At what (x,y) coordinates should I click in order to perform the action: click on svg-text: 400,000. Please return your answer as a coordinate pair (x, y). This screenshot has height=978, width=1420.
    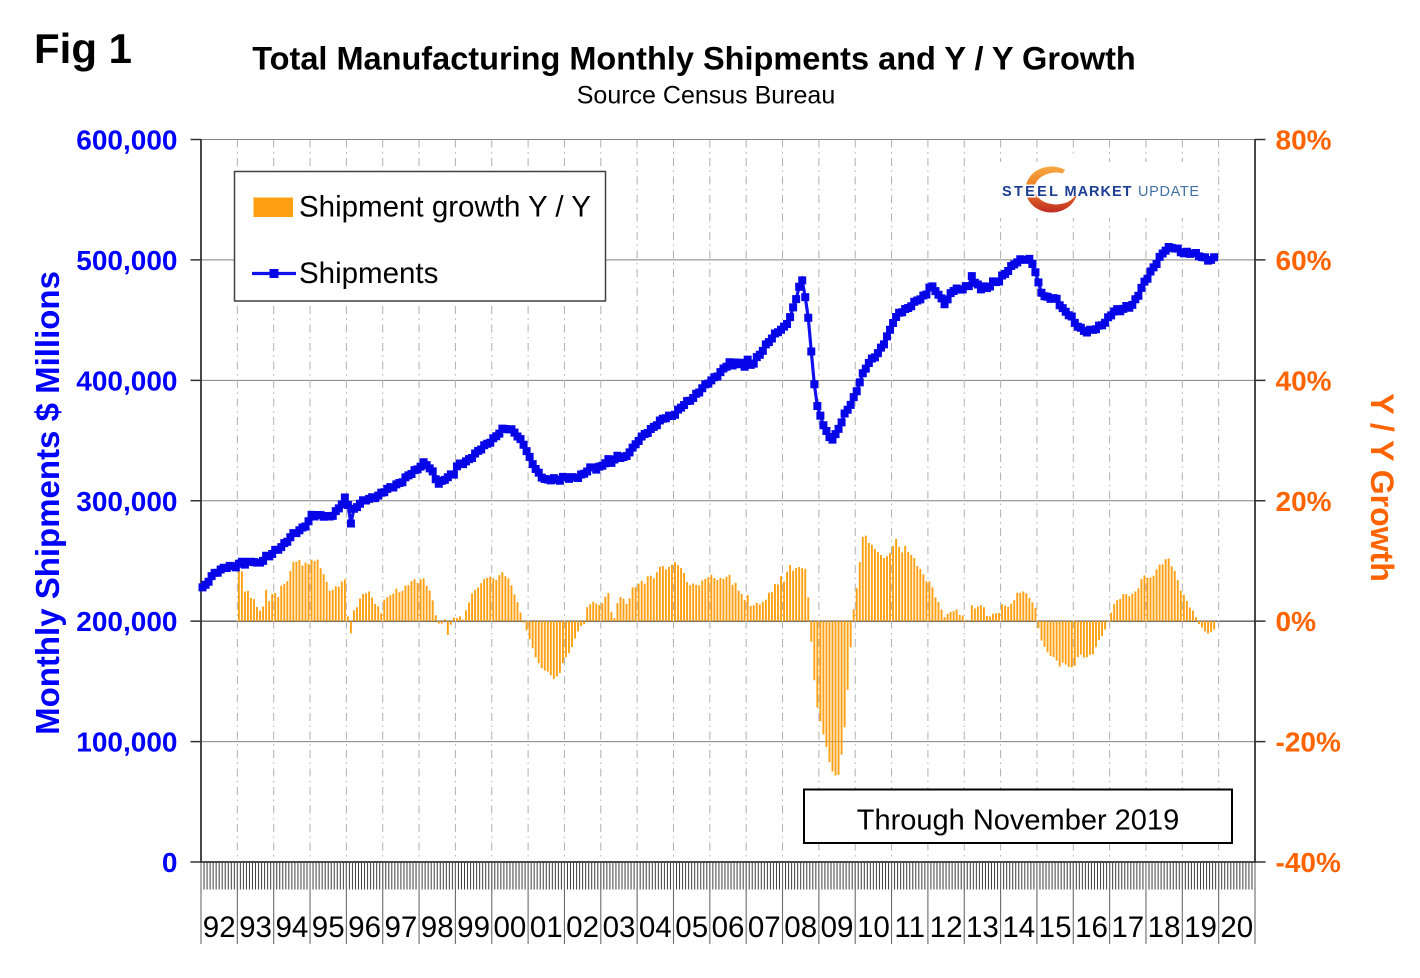
    Looking at the image, I should click on (126, 380).